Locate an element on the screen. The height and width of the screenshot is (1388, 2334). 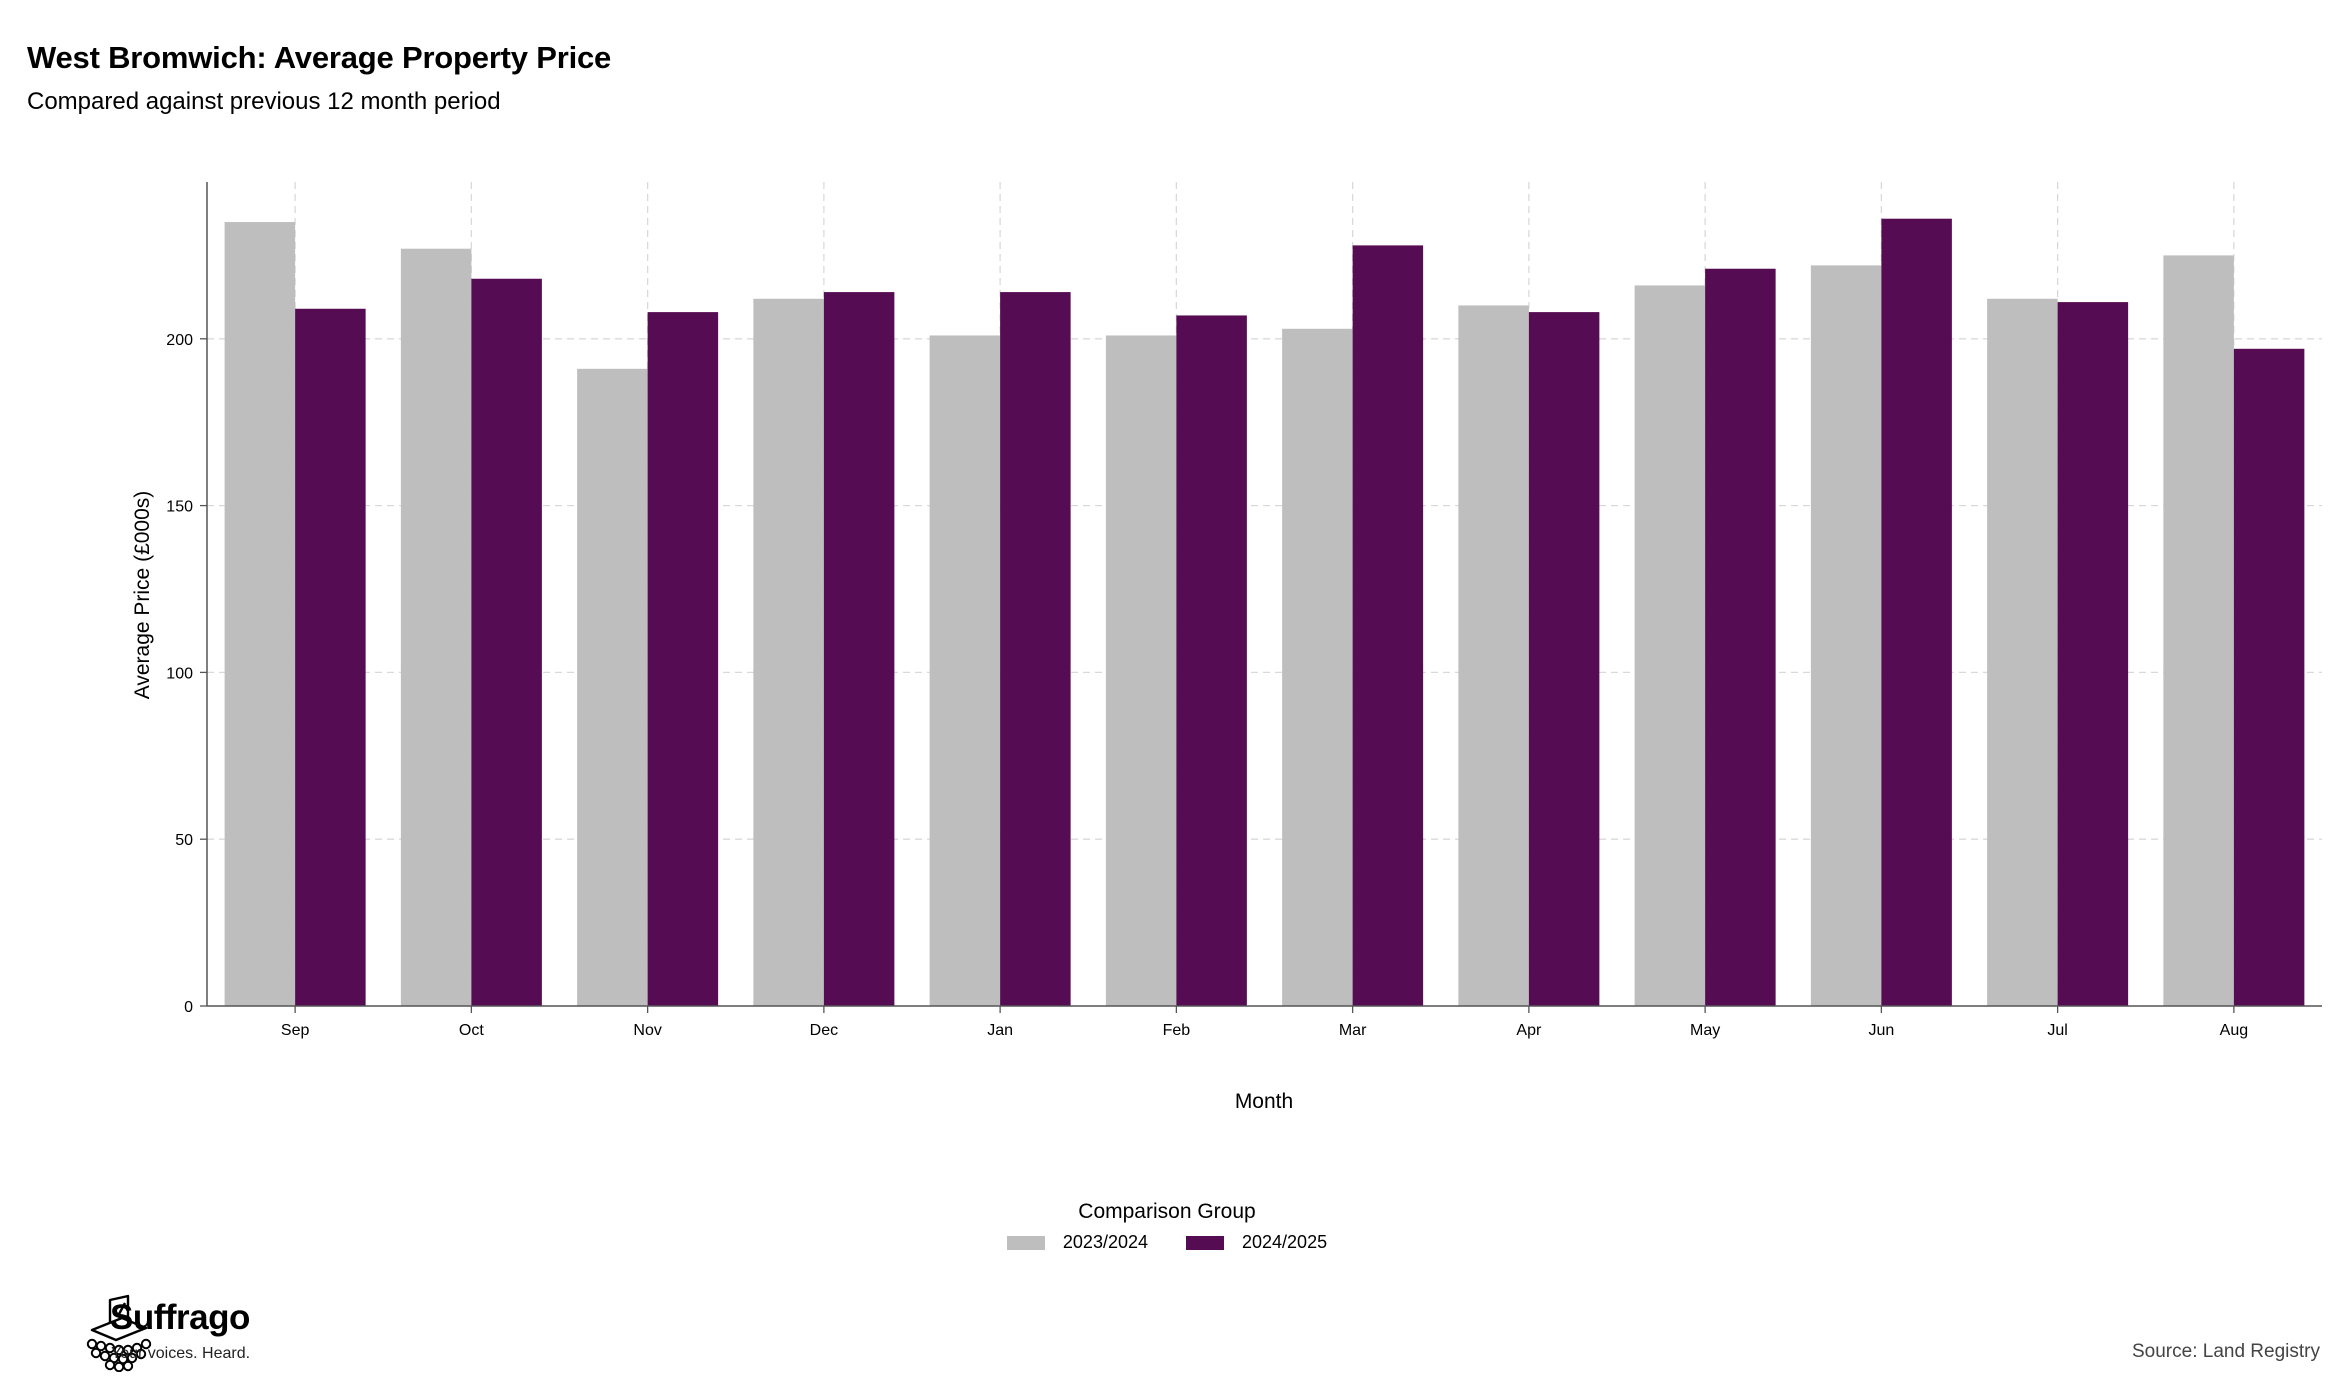
x-tick-label: Jan is located at coordinates (1000, 1030).